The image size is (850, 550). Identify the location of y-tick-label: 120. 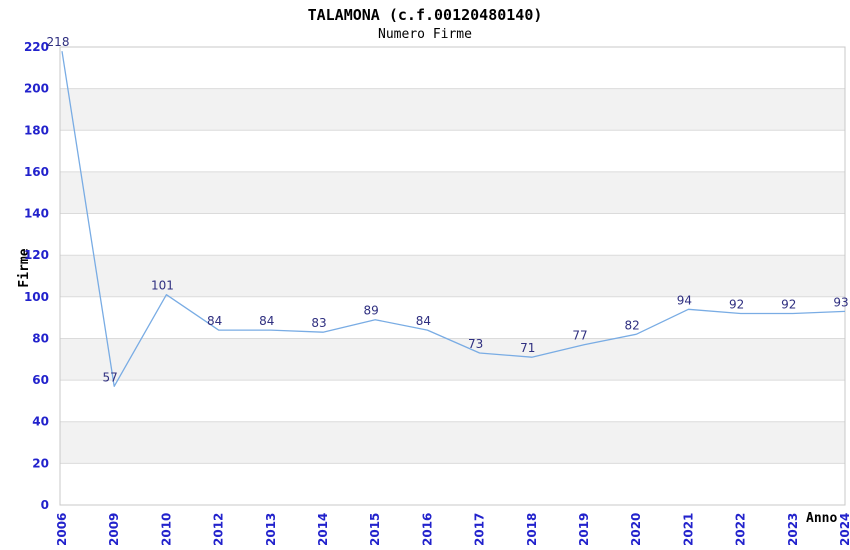
(36, 255).